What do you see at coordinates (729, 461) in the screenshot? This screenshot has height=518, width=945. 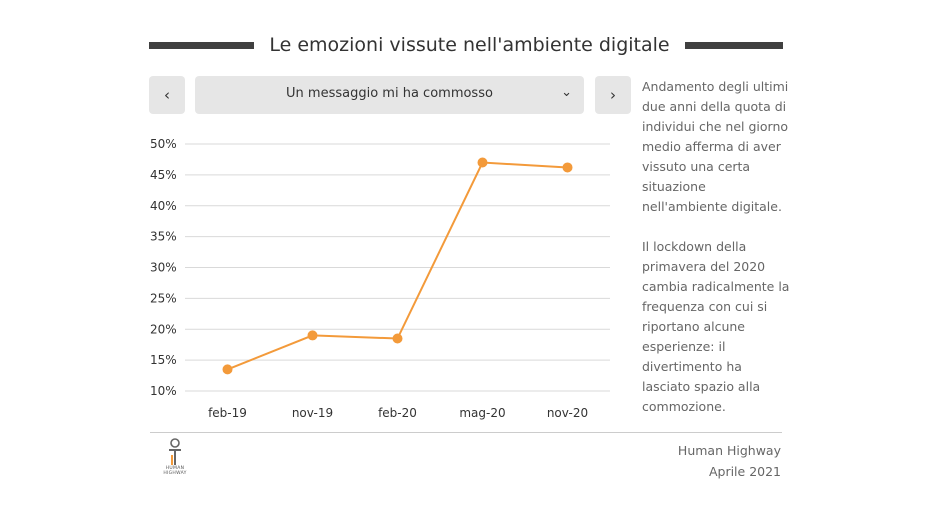 I see `source-credit: Human Highway Aprile 2021` at bounding box center [729, 461].